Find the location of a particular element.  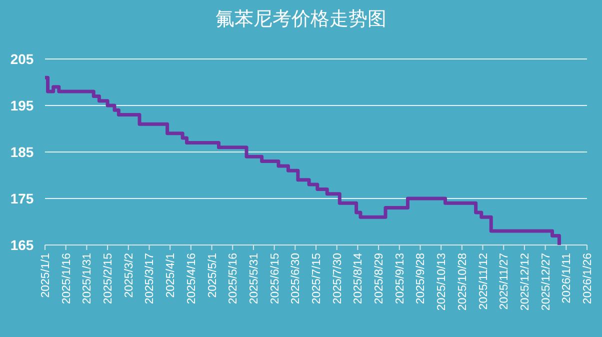

x-tick-label: 2025/8/29 is located at coordinates (380, 278).